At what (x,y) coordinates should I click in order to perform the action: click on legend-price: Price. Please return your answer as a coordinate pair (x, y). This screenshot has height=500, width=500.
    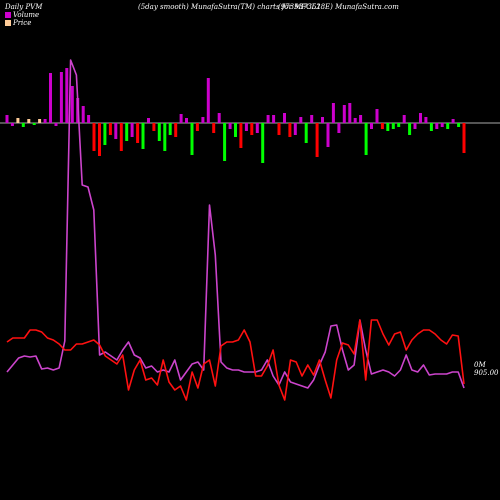
    Looking at the image, I should click on (18, 23).